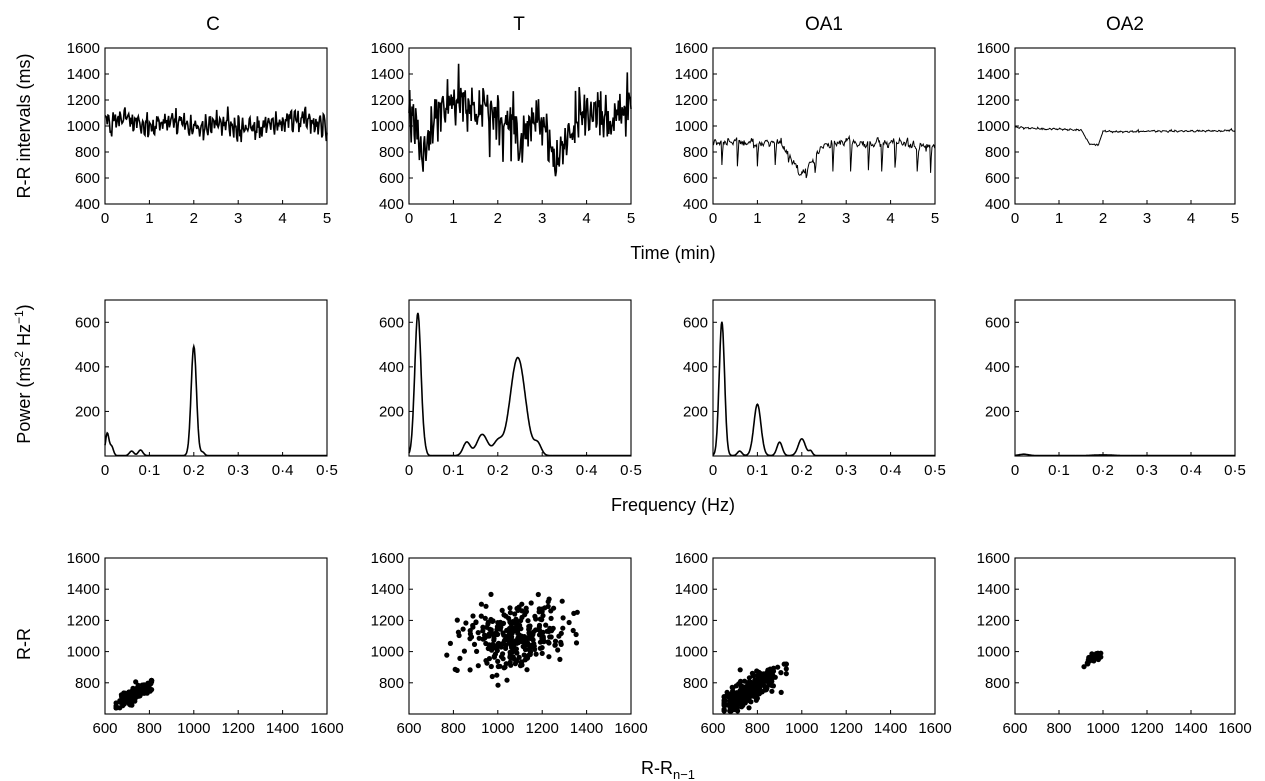 The image size is (1265, 781). Describe the element at coordinates (520, 120) in the screenshot. I see `rr-series-t` at that location.